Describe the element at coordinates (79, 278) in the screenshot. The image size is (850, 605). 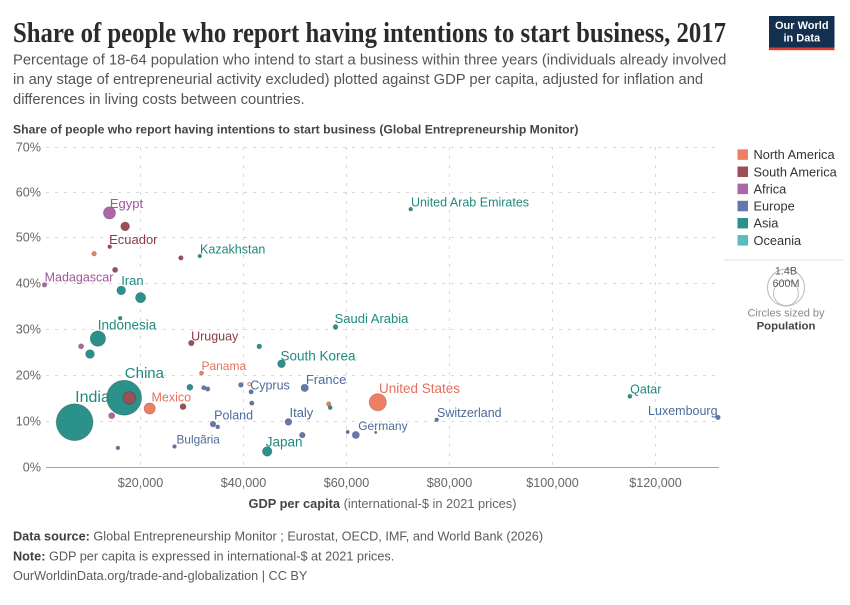
I see `svg-text: Madagascar` at that location.